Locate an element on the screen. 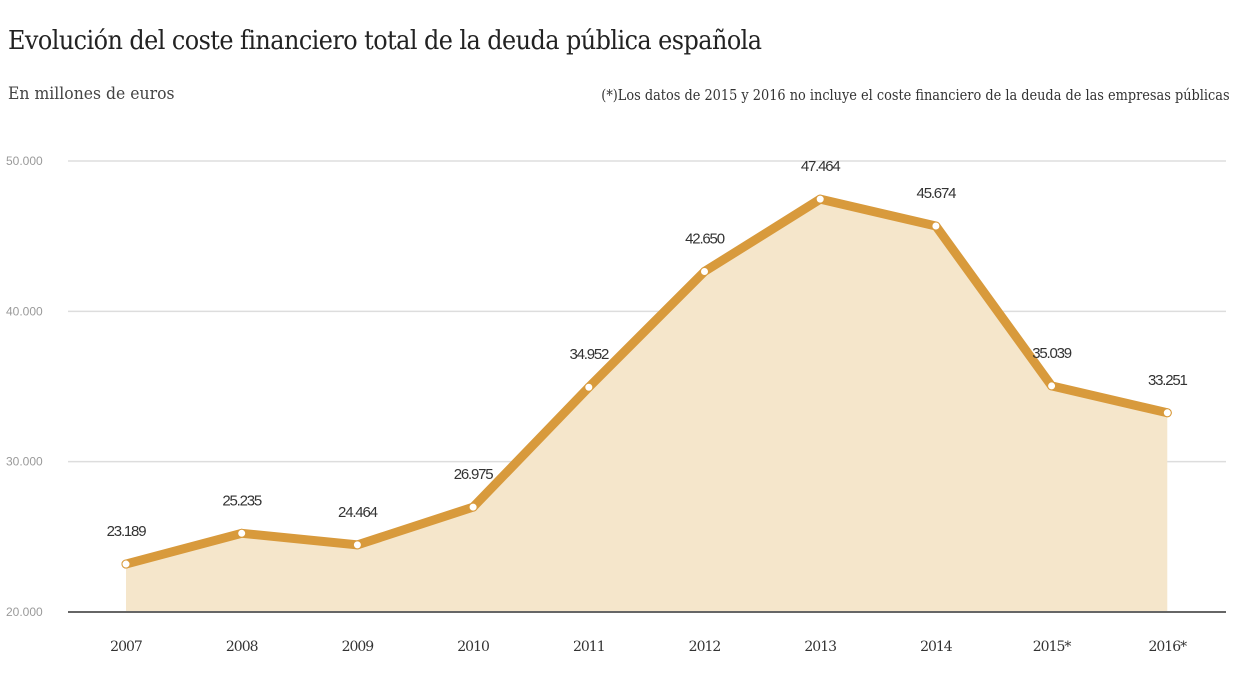 This screenshot has width=1240, height=698. y-axis-ticks: 20.000 30.000 40.000 50.000 is located at coordinates (24, 386).